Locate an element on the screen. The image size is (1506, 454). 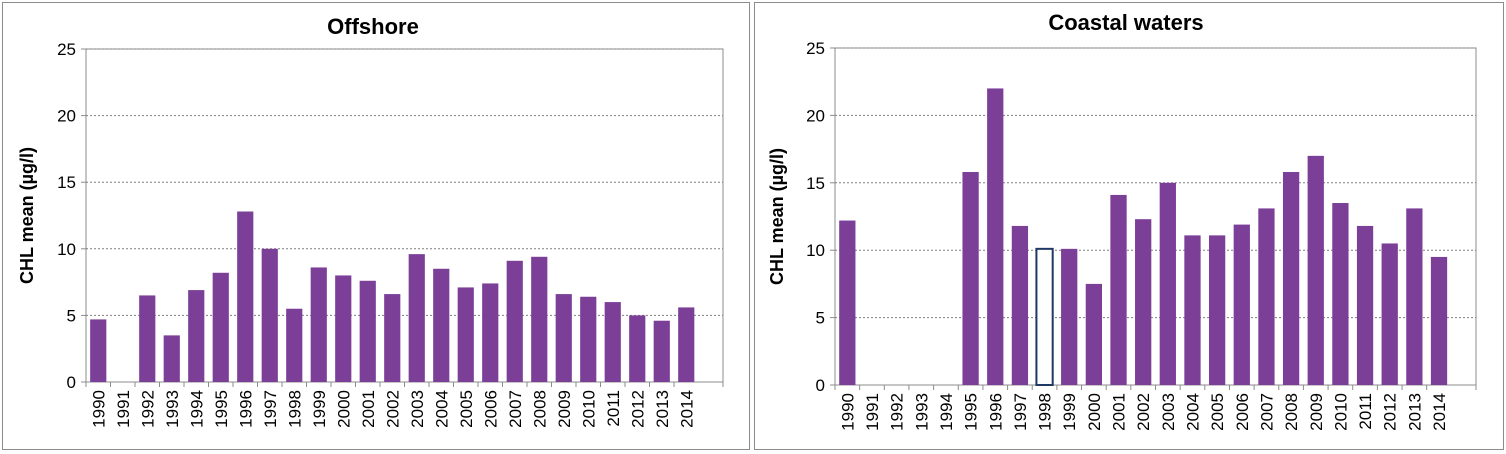
y-tick-label: 0 is located at coordinates (71, 382).